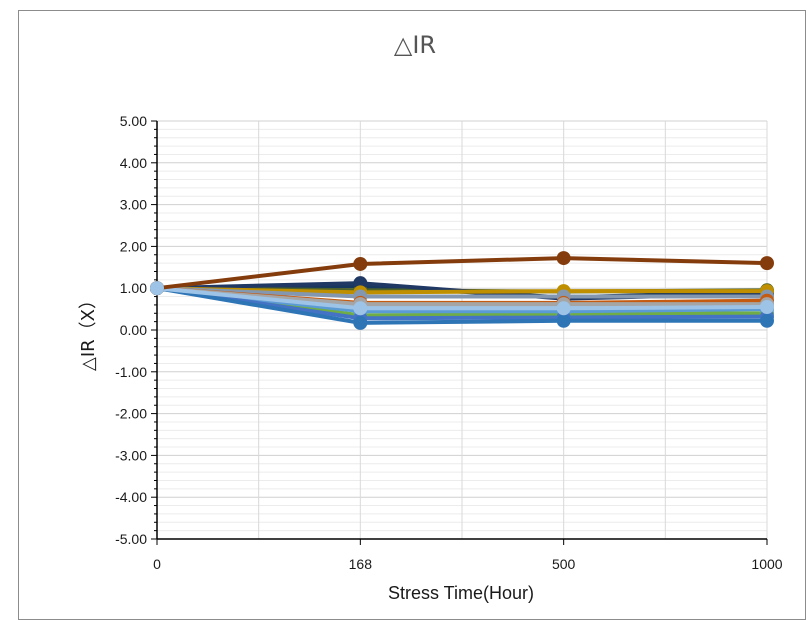  Describe the element at coordinates (157, 564) in the screenshot. I see `x-tick-label: 0` at that location.